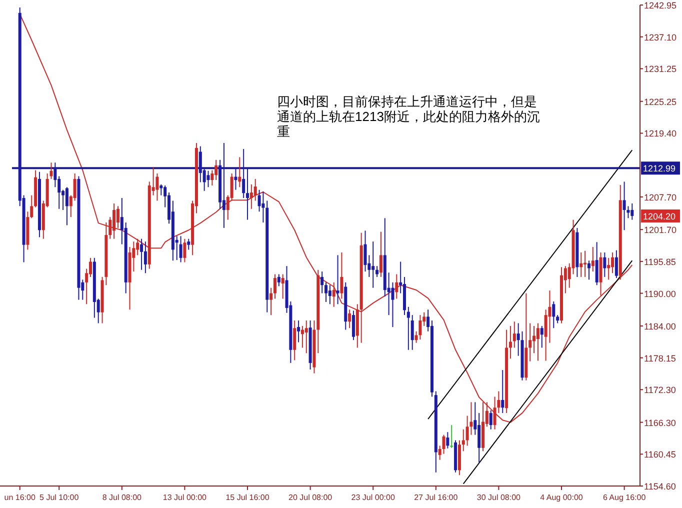 The height and width of the screenshot is (508, 682). I want to click on annotation: 1204.20, so click(659, 216).